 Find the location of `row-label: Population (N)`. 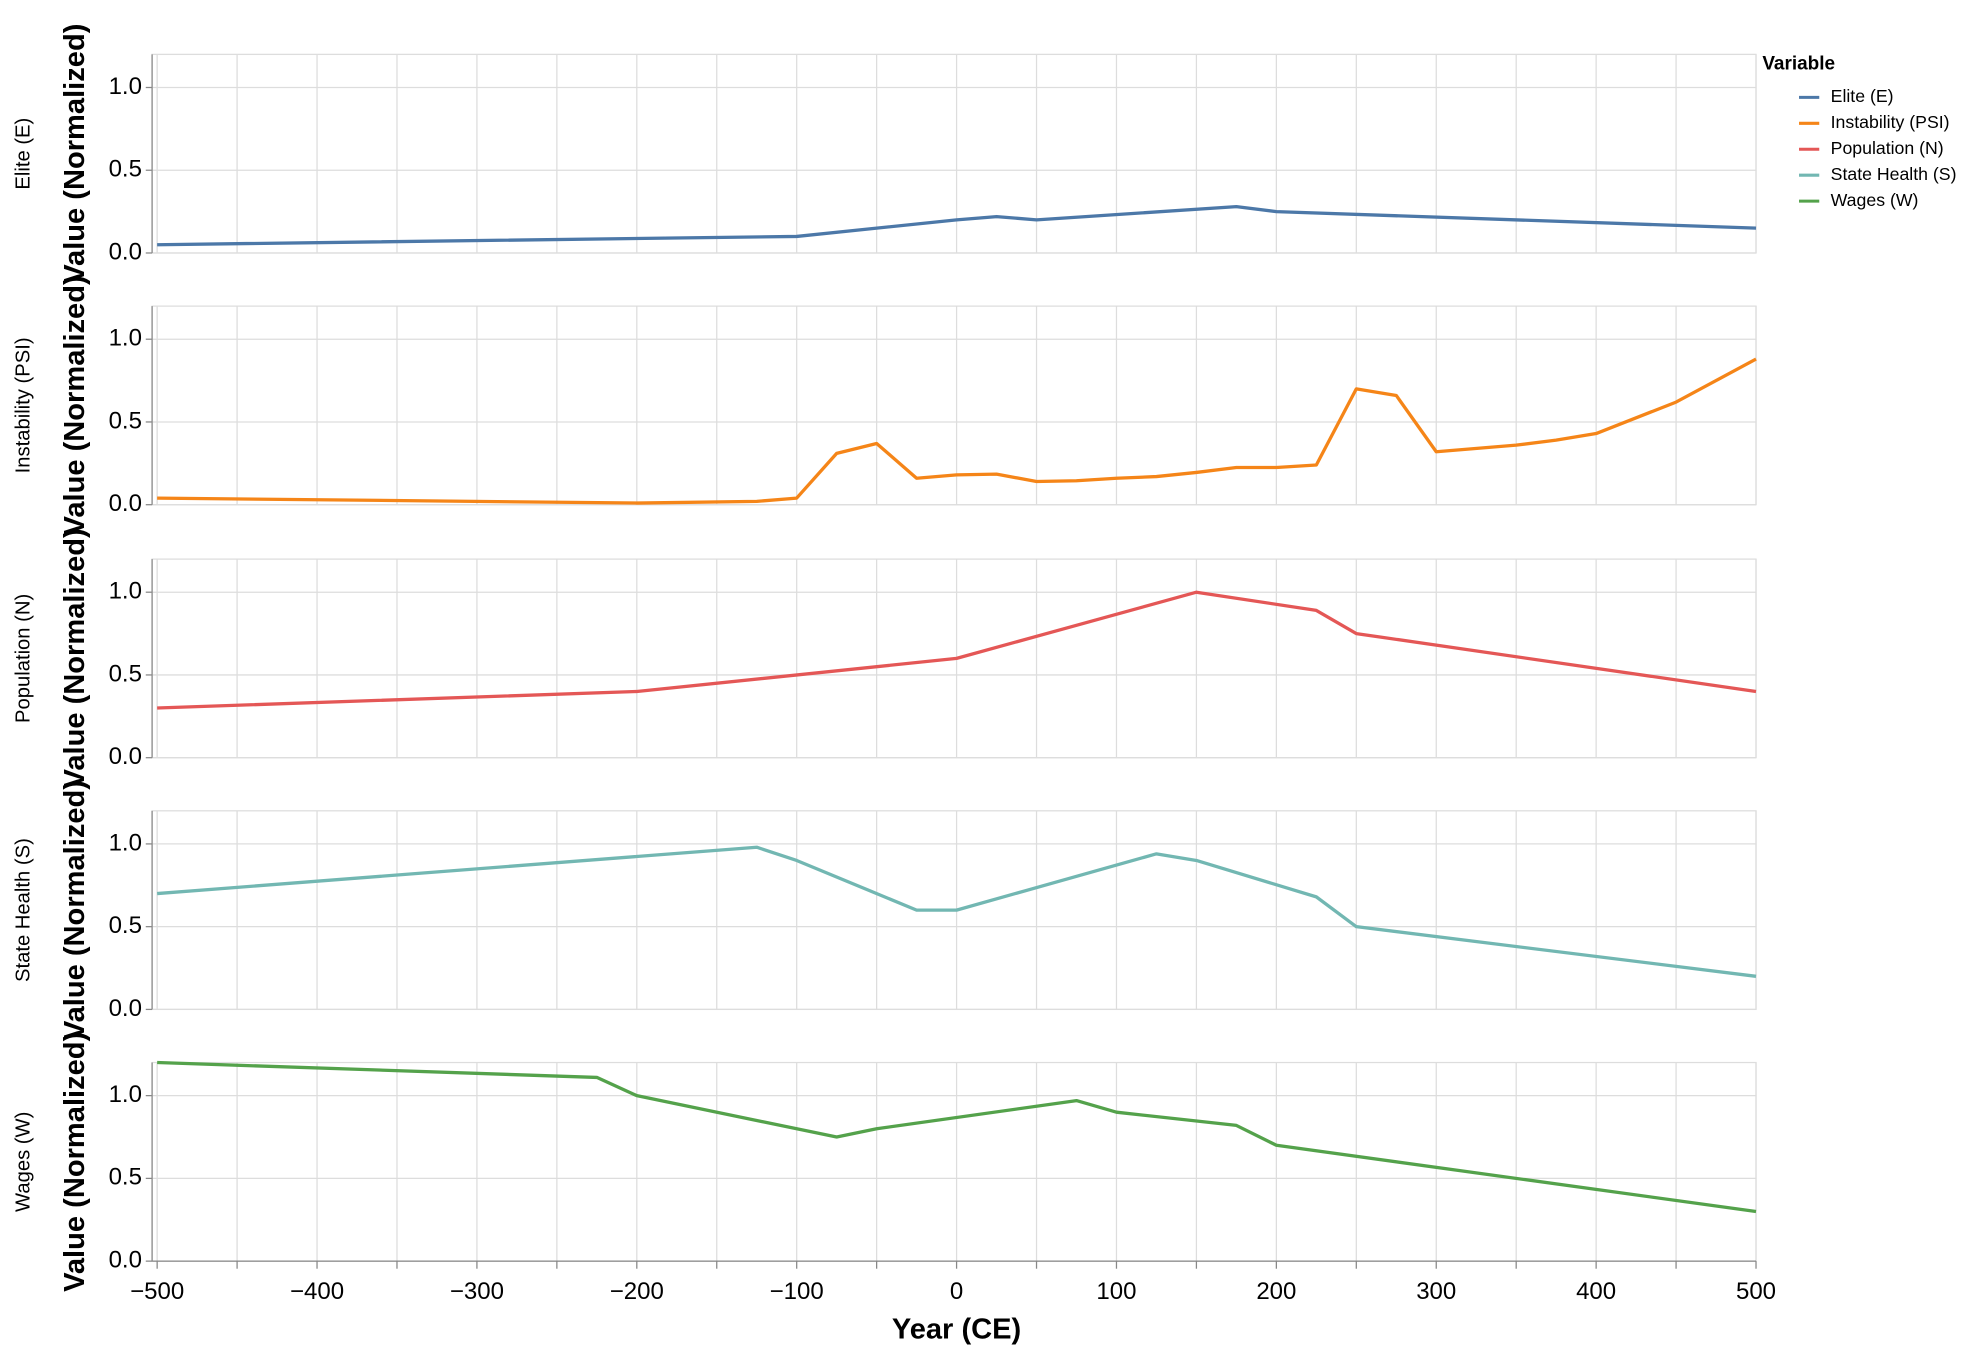

row-label: Population (N) is located at coordinates (24, 658).